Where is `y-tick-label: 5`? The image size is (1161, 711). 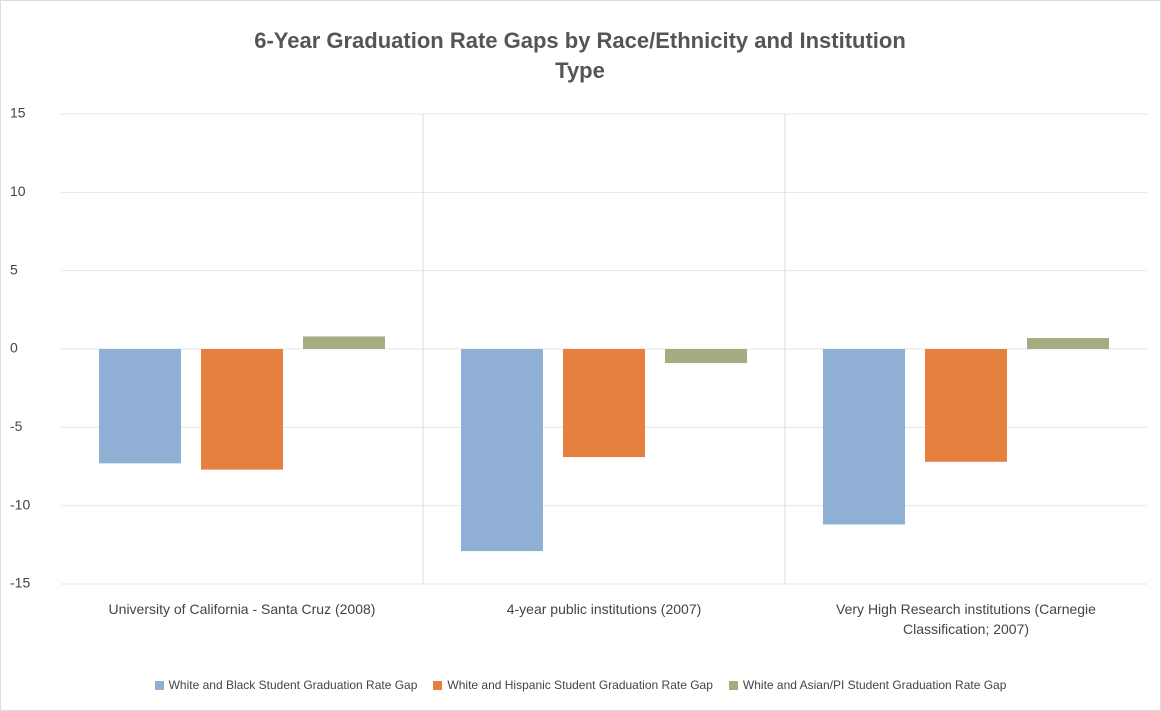 y-tick-label: 5 is located at coordinates (14, 269).